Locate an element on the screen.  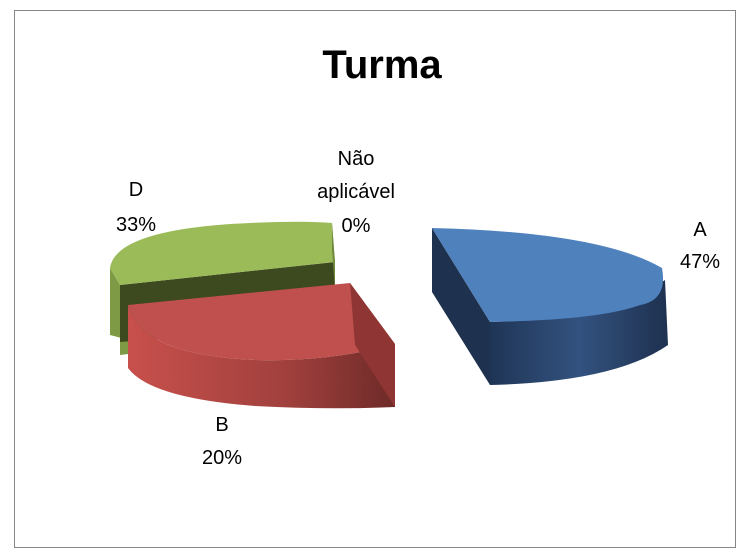
label-d-percent: 33% is located at coordinates (136, 225).